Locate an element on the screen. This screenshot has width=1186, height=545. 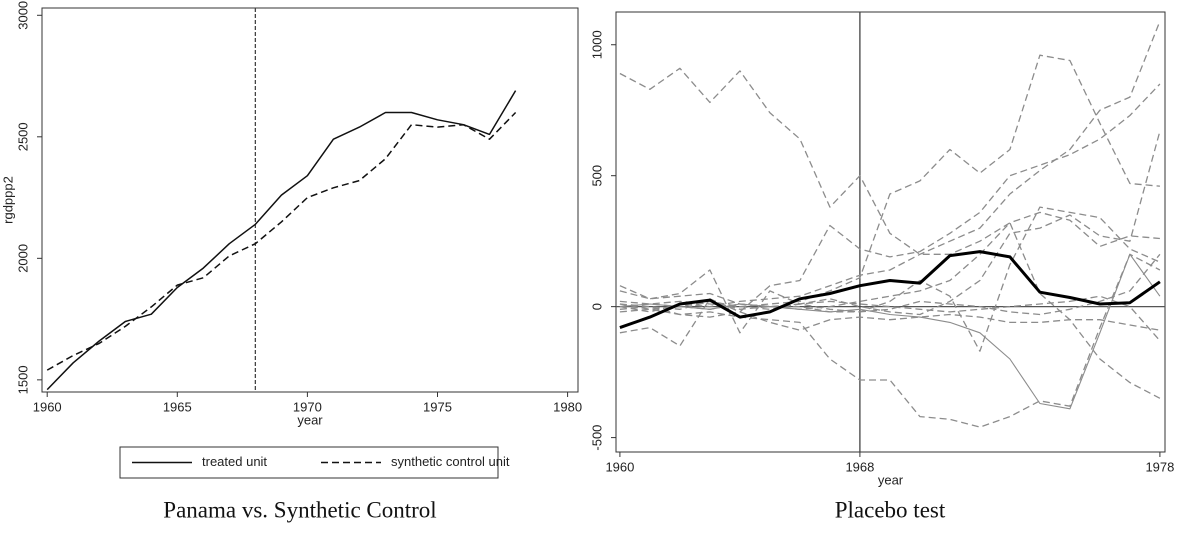
legend-label: synthetic control unit is located at coordinates (450, 461).